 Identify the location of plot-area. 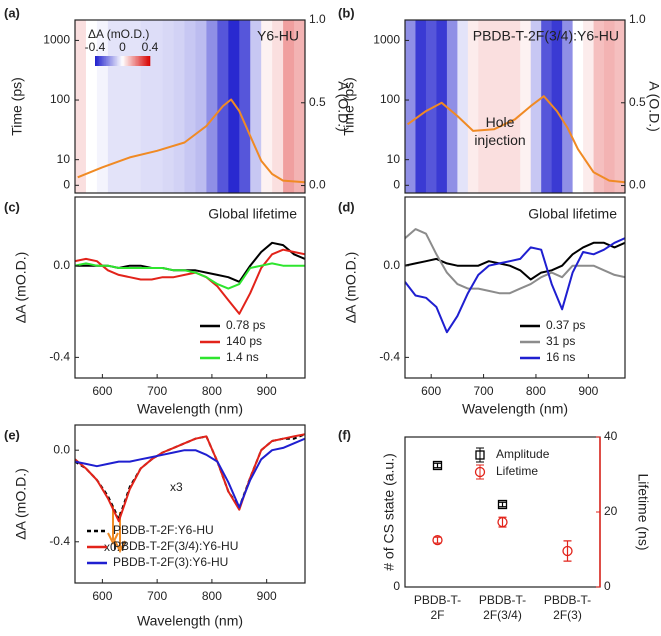
(515, 281).